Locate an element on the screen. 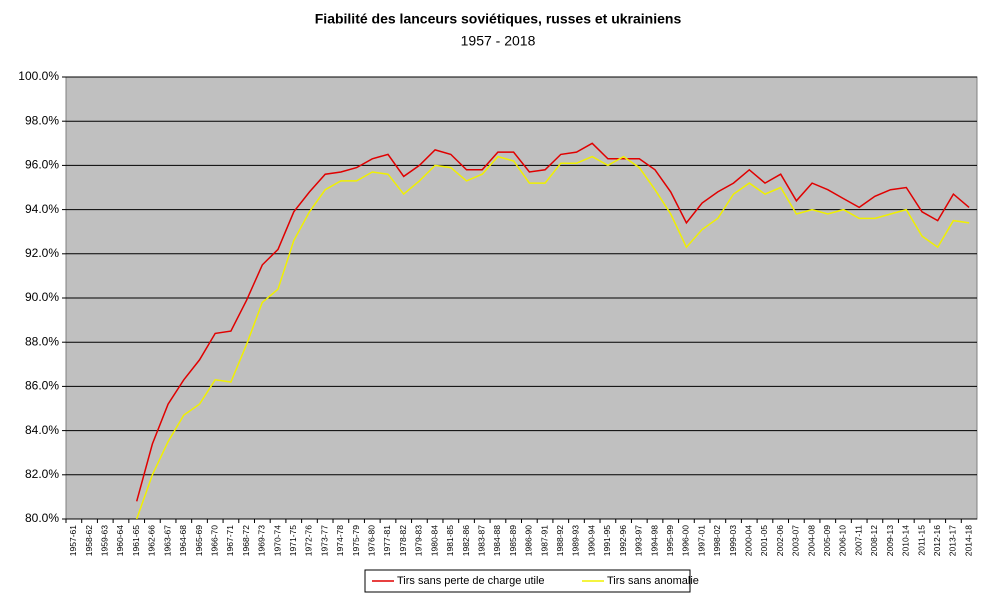 The width and height of the screenshot is (997, 600). x-tick-label: 1971-75 is located at coordinates (293, 540).